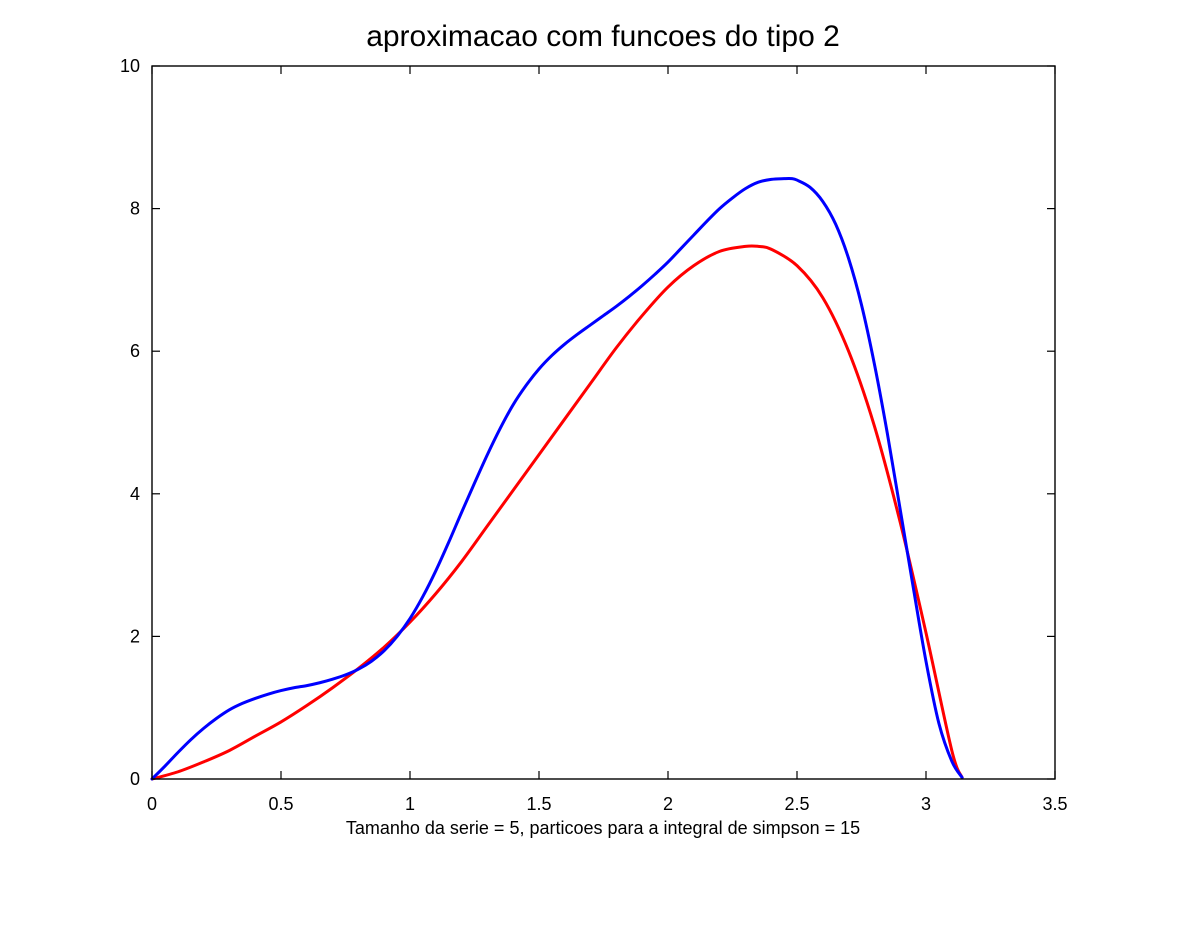 The height and width of the screenshot is (942, 1200). I want to click on x-tick-label-7: 3.5, so click(1054, 804).